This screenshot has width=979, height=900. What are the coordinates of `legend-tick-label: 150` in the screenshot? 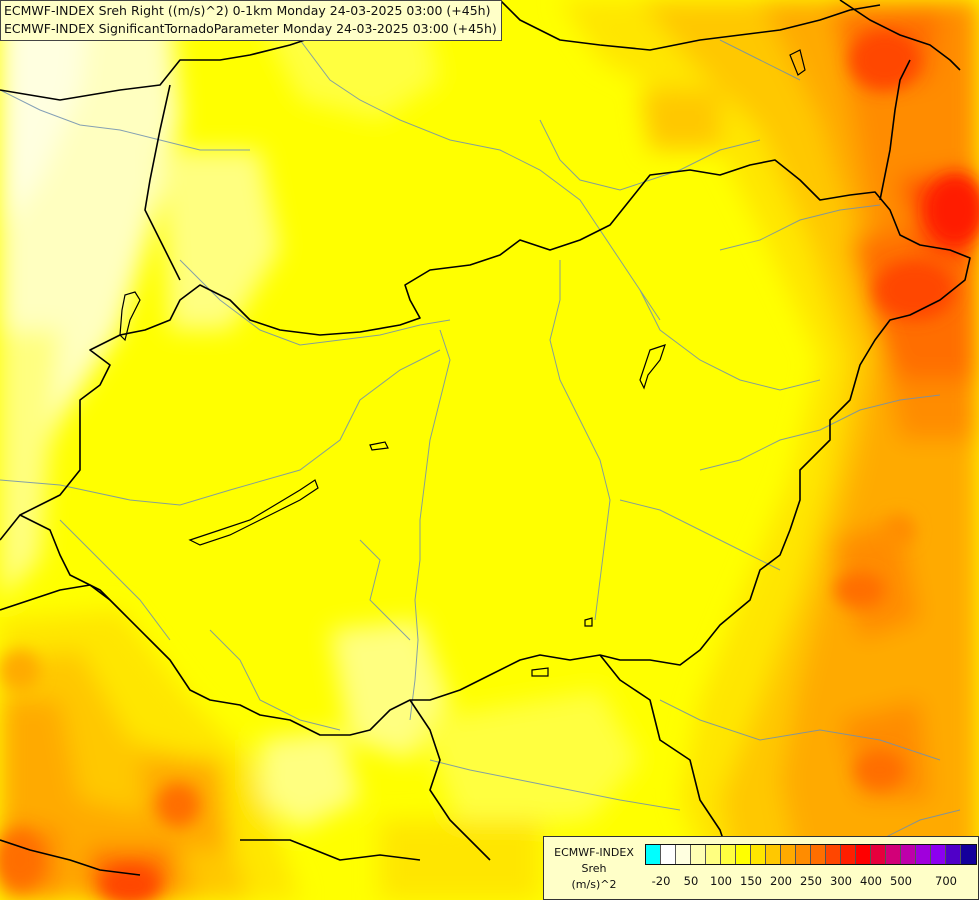 It's located at (751, 881).